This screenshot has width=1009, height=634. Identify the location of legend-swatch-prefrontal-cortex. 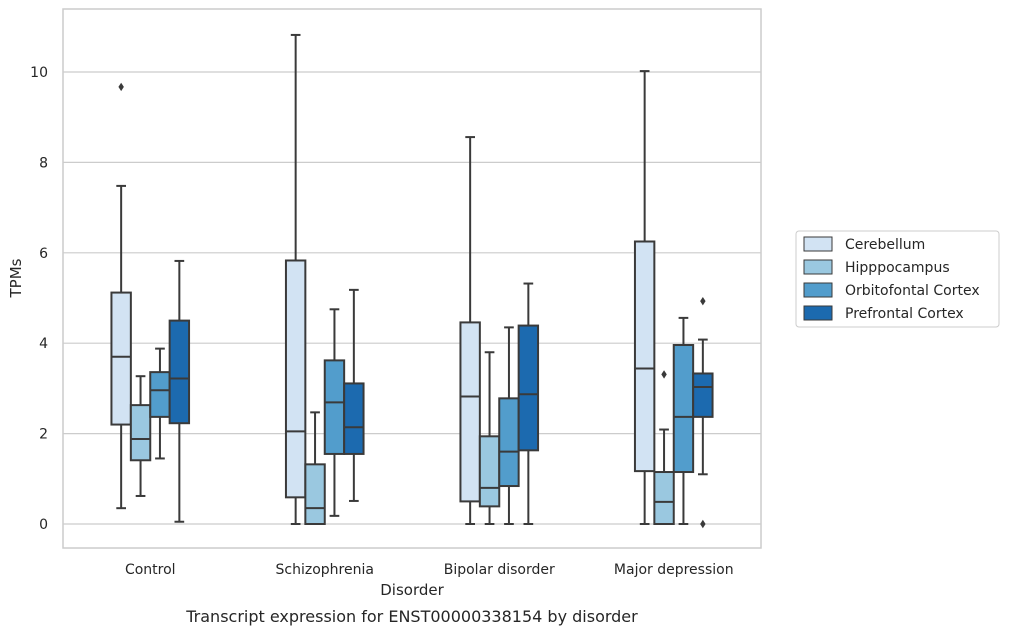
(818, 313).